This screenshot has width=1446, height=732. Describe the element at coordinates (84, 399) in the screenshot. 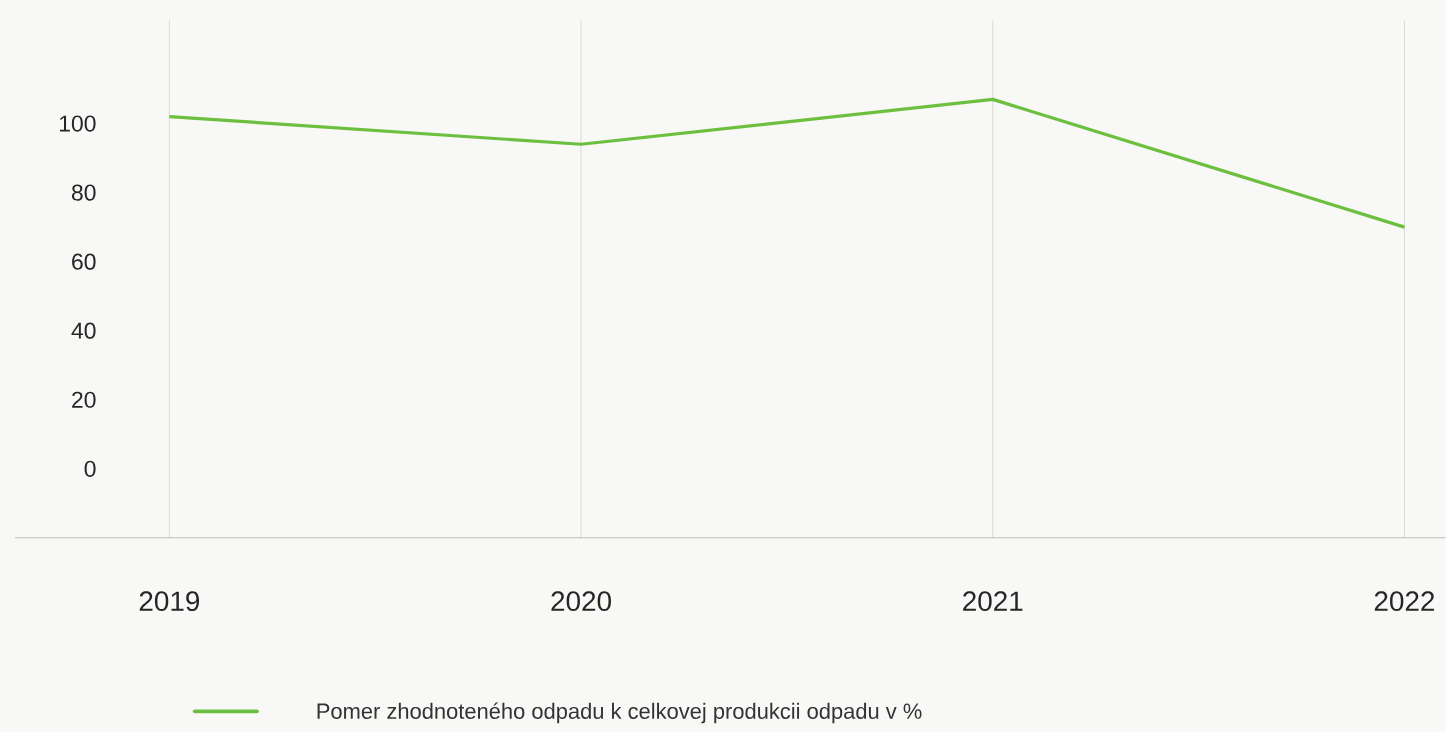

I see `y-tick-label: 20` at that location.